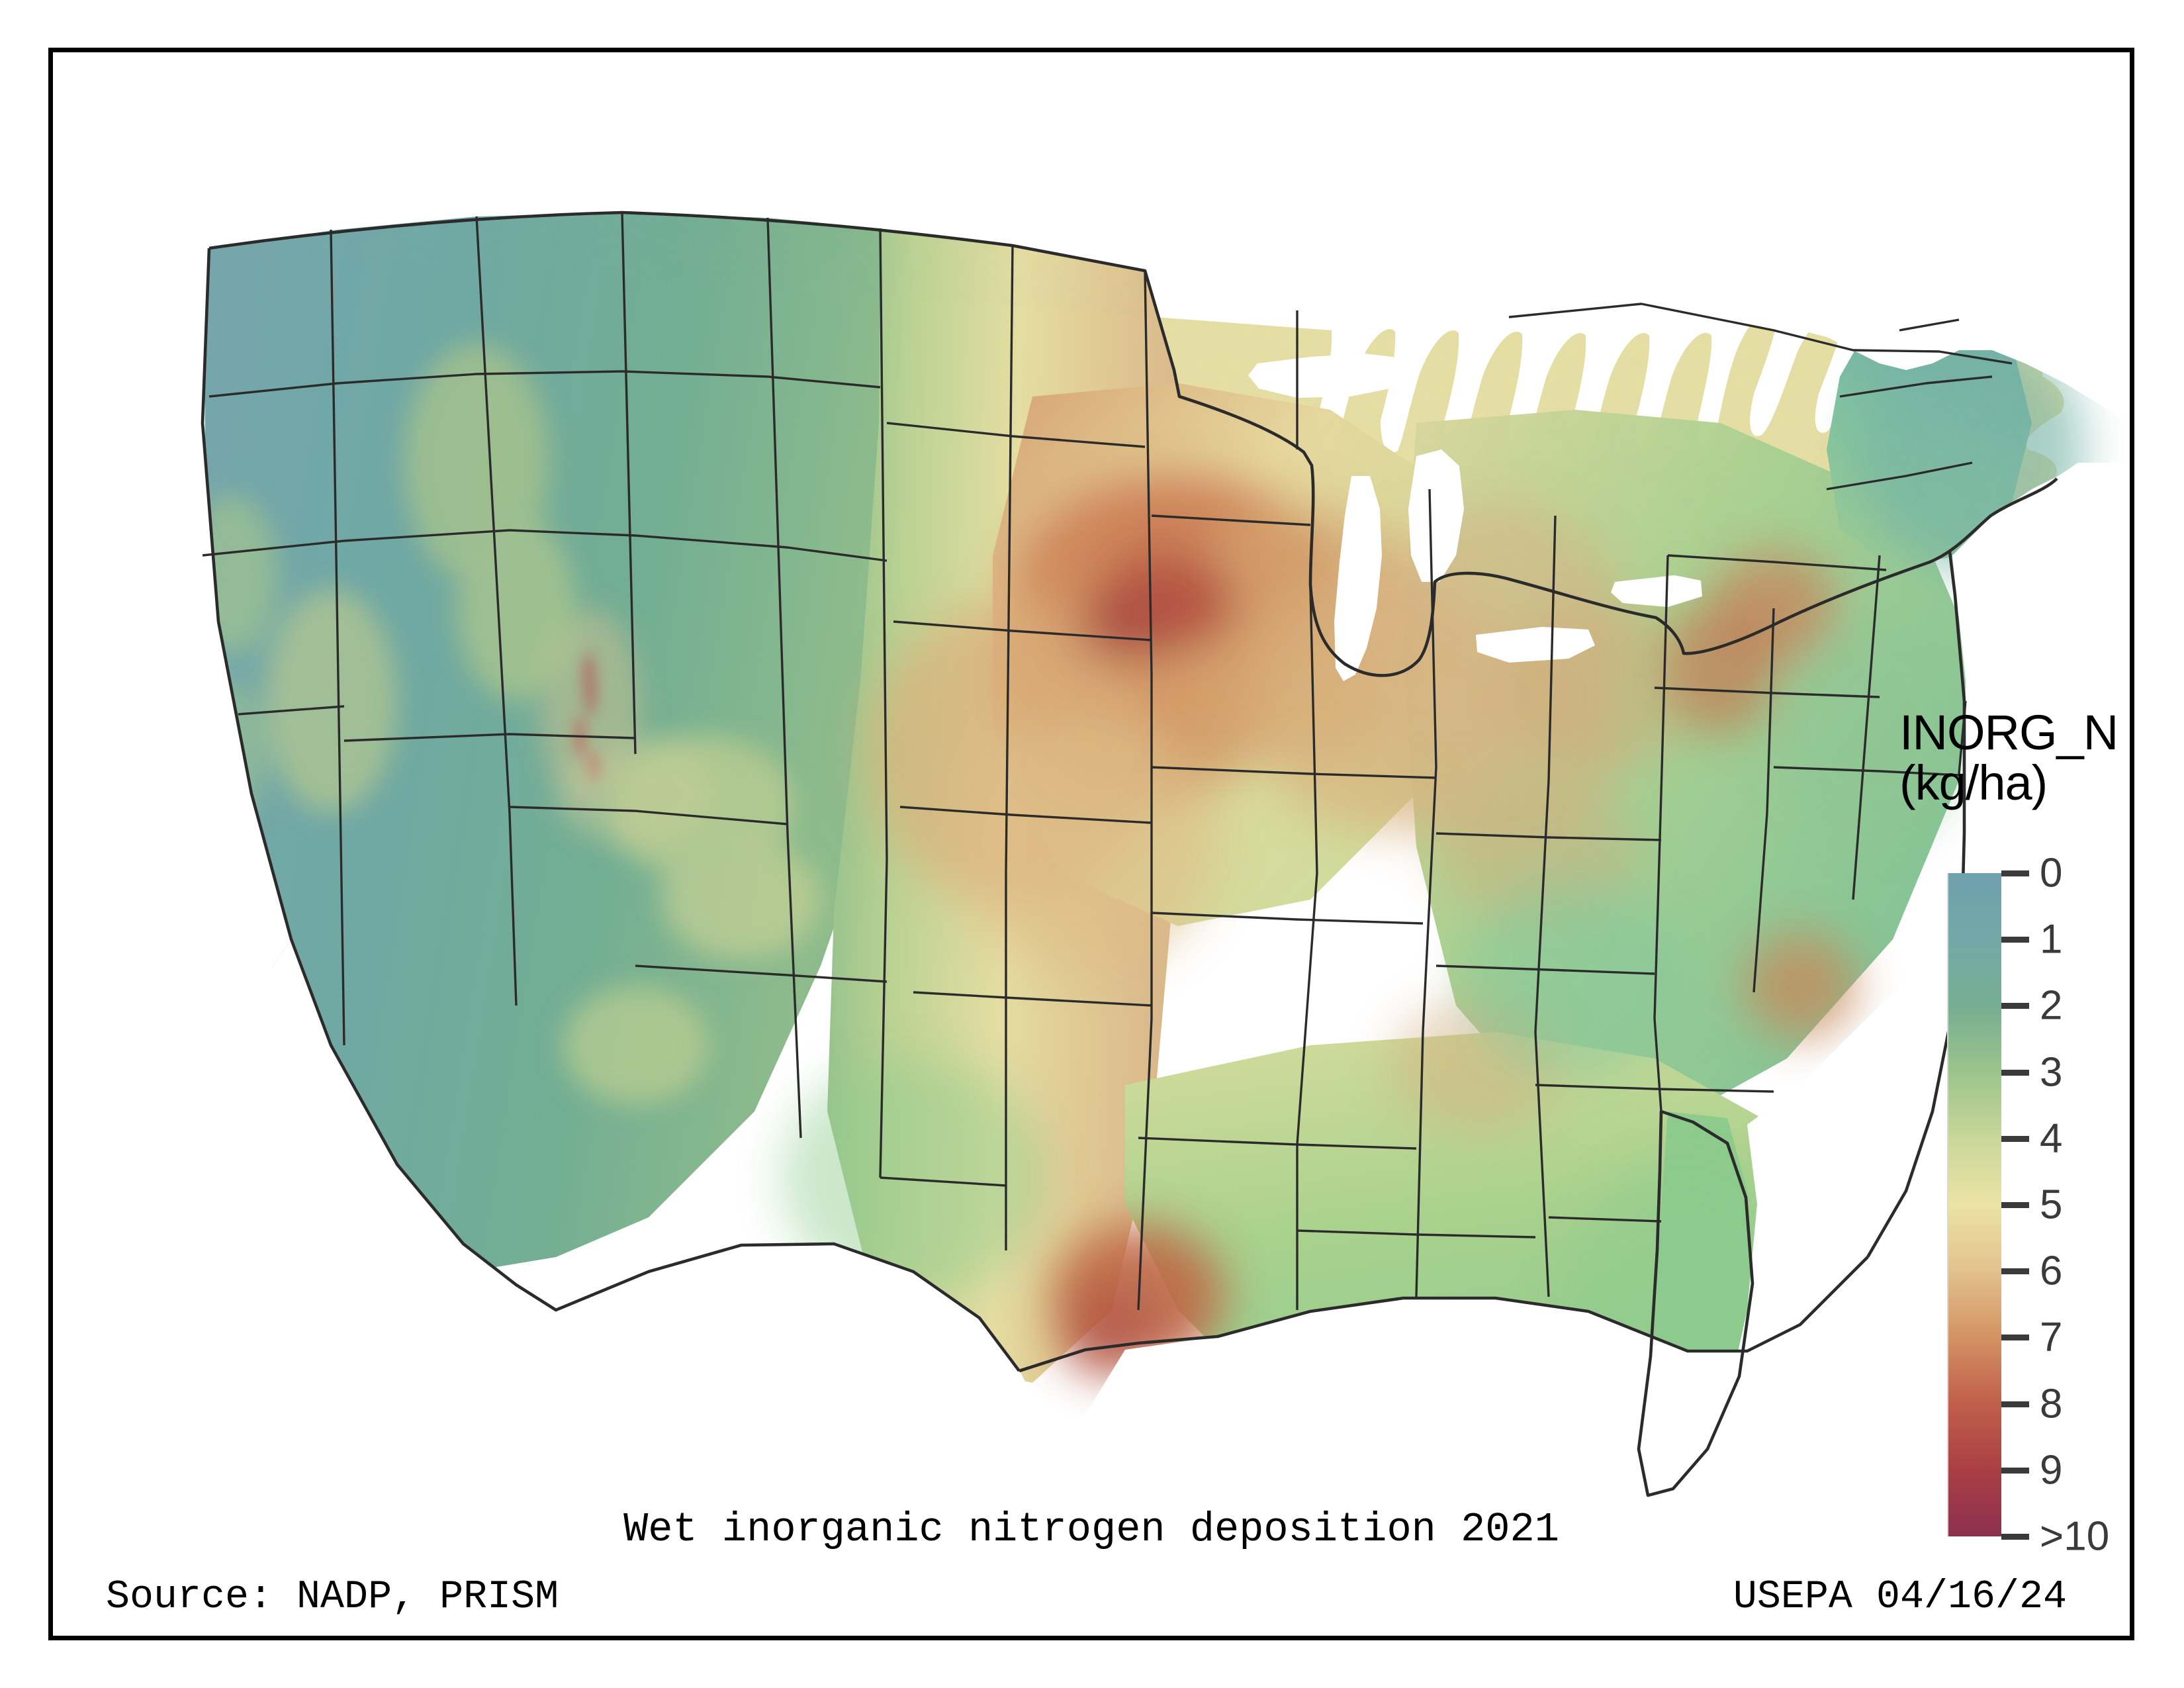  What do you see at coordinates (1974, 783) in the screenshot?
I see `legend-title-line2: (kg/ha)` at bounding box center [1974, 783].